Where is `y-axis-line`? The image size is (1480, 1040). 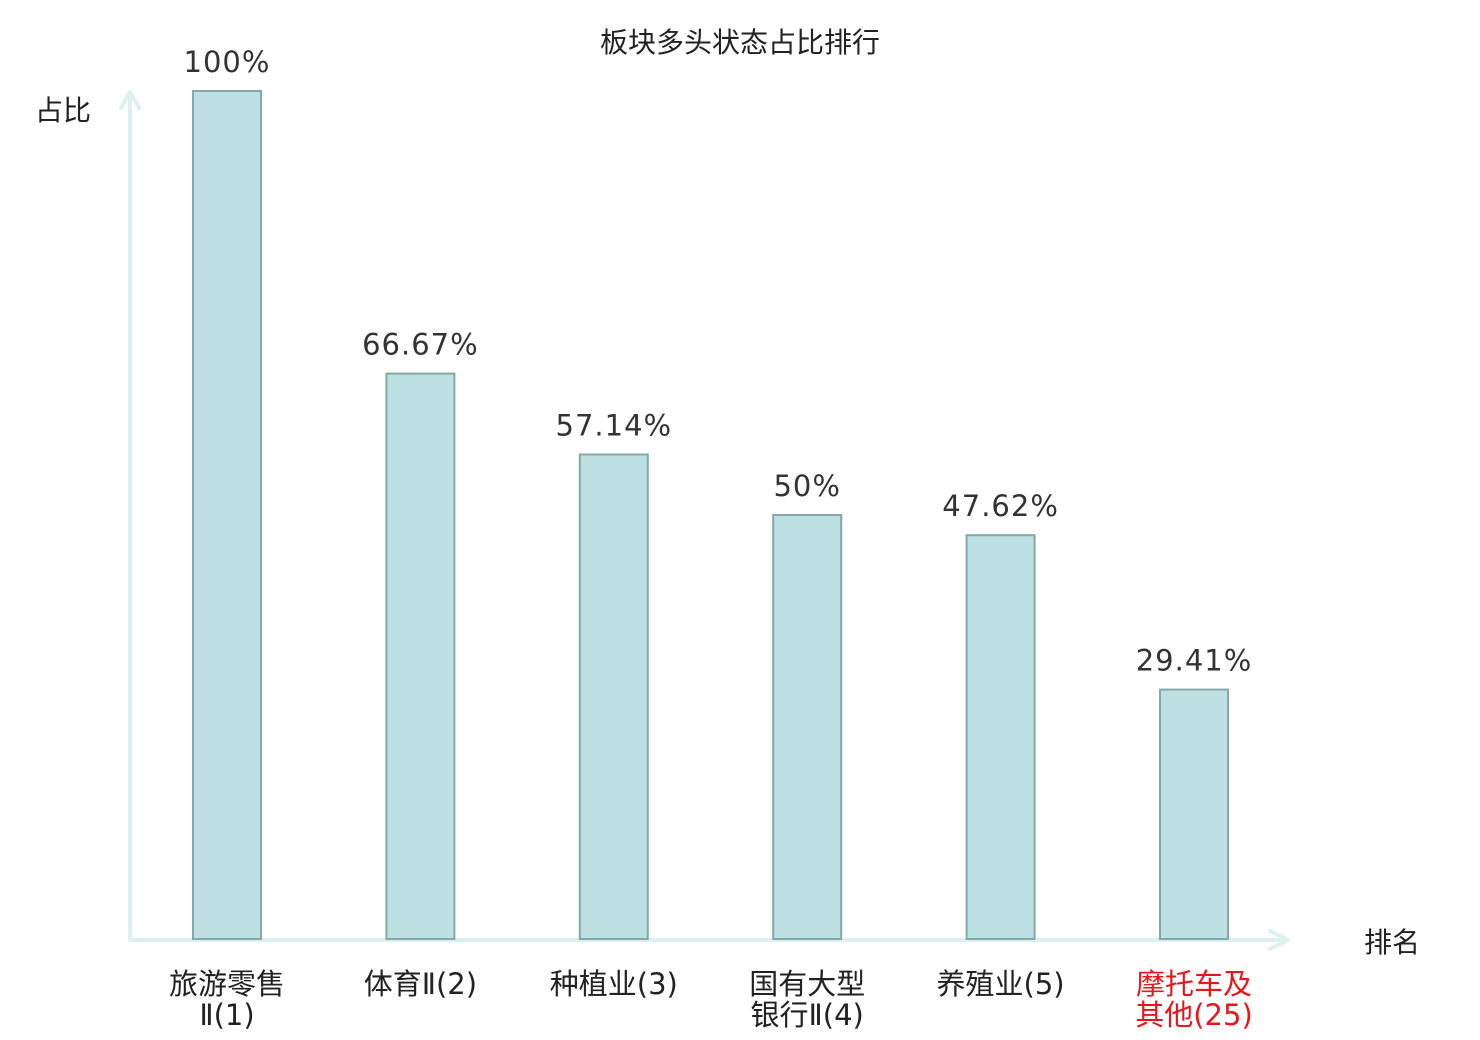 y-axis-line is located at coordinates (130, 516).